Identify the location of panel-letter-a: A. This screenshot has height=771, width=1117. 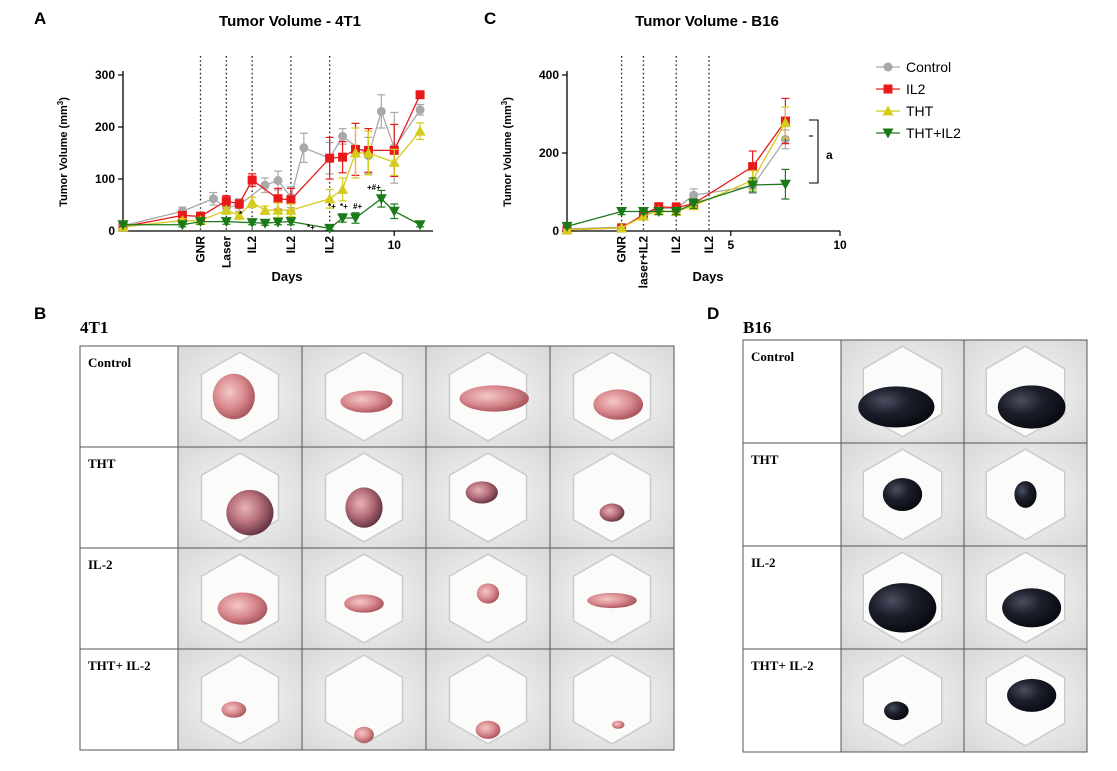
(40, 18).